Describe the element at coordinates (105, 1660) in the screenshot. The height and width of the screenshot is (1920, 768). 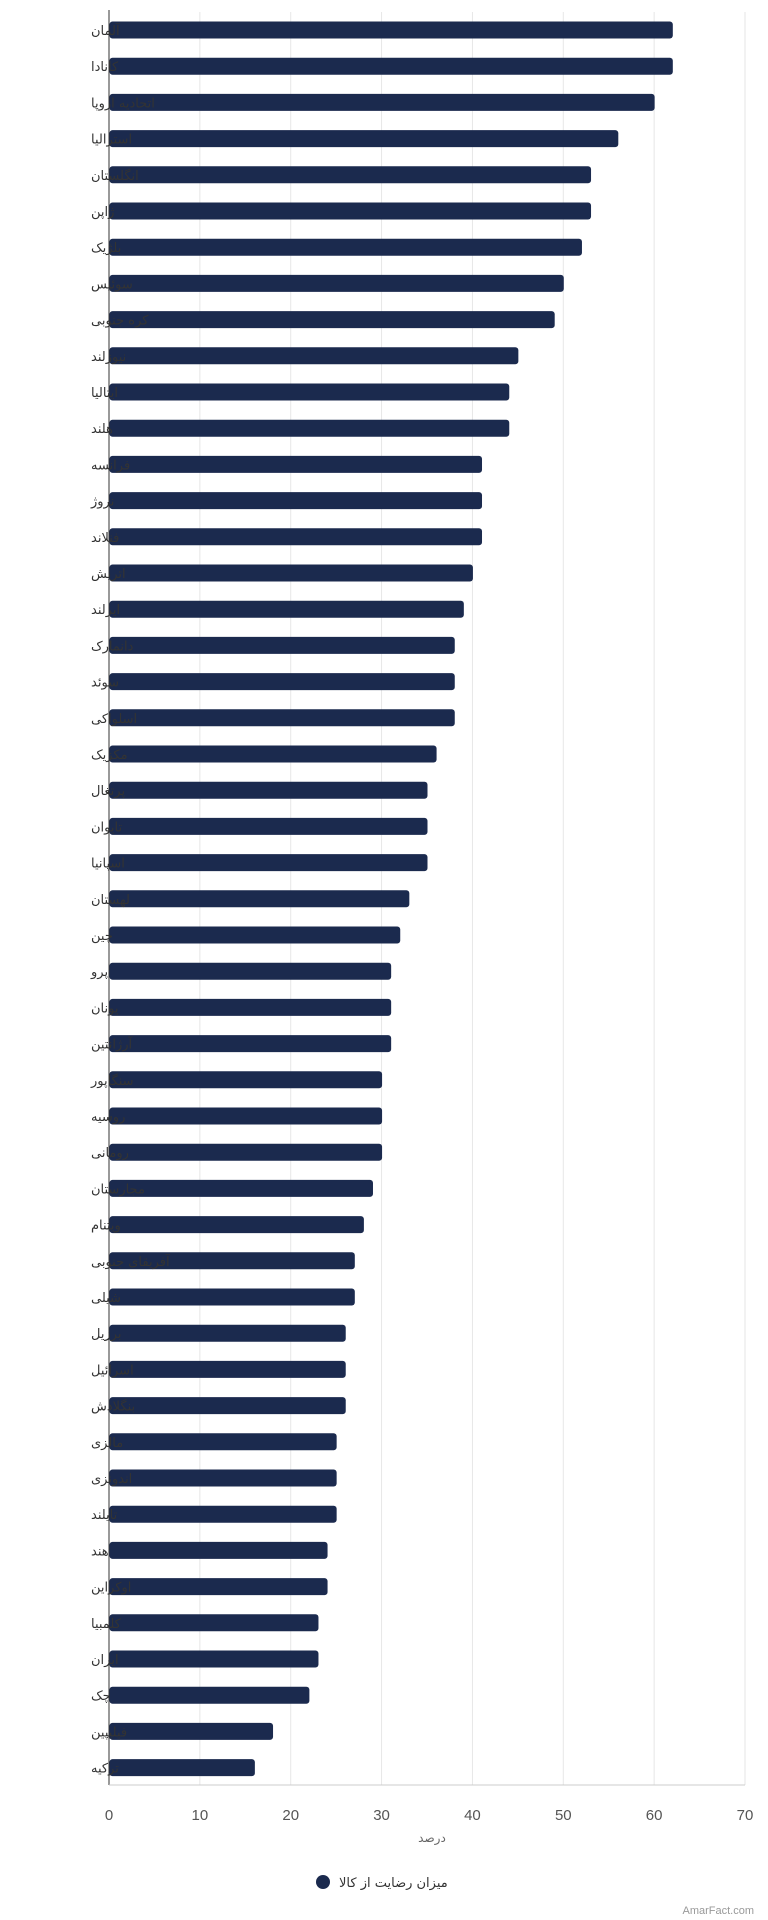
I see `category-label: ایران` at that location.